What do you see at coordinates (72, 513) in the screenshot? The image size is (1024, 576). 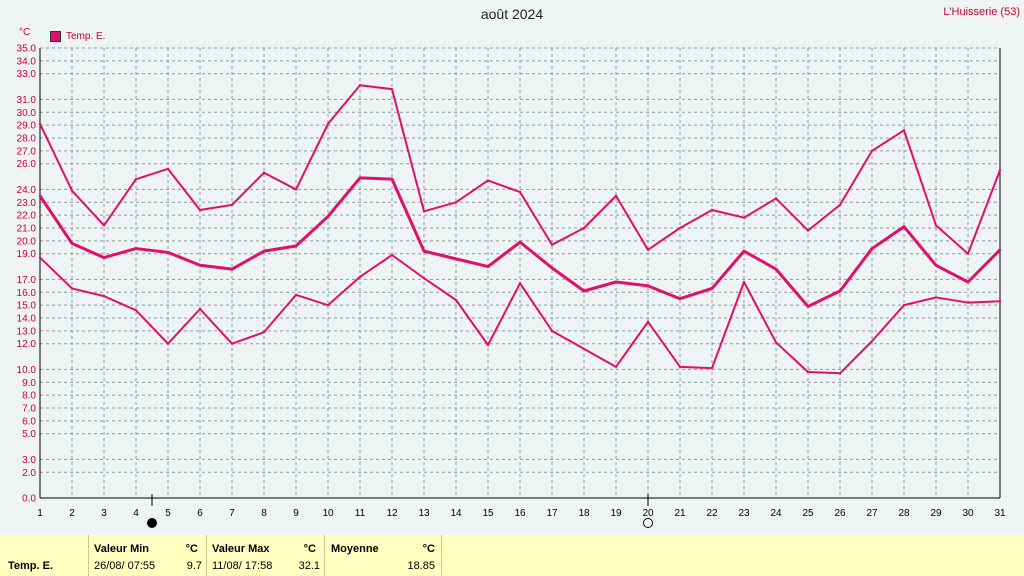 I see `x-tick-label: 2` at bounding box center [72, 513].